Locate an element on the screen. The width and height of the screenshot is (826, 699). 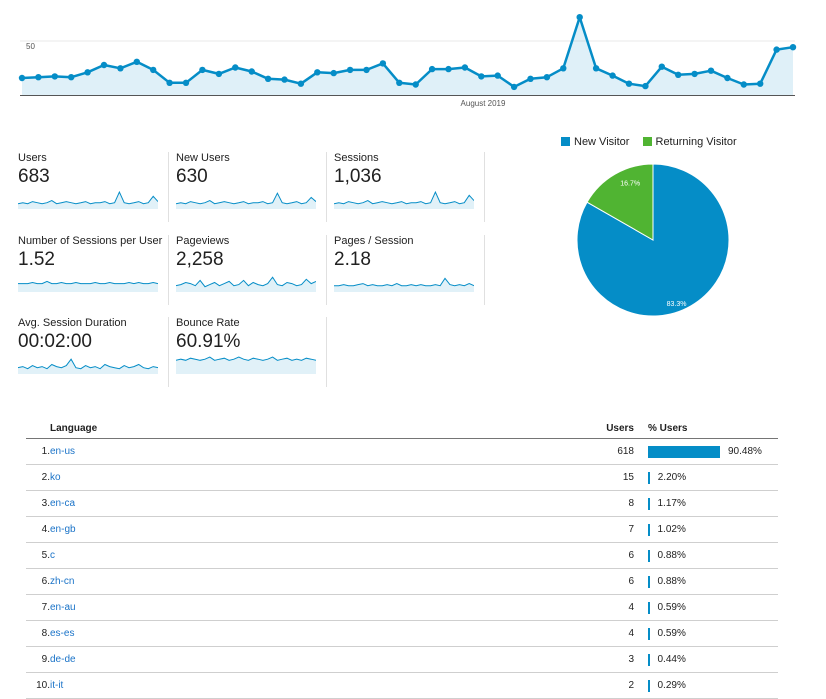
legend-returning-visitor: Returning Visitor is located at coordinates (689, 142).